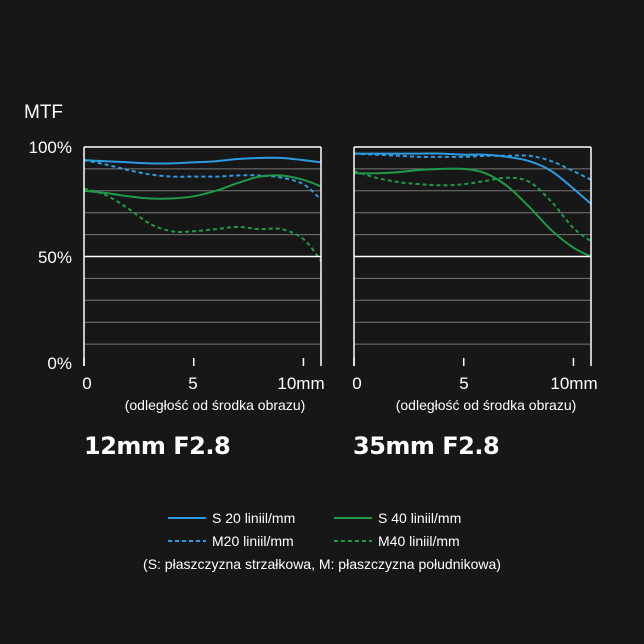  Describe the element at coordinates (419, 541) in the screenshot. I see `legend-label-m40: M40 liniil/mm` at that location.